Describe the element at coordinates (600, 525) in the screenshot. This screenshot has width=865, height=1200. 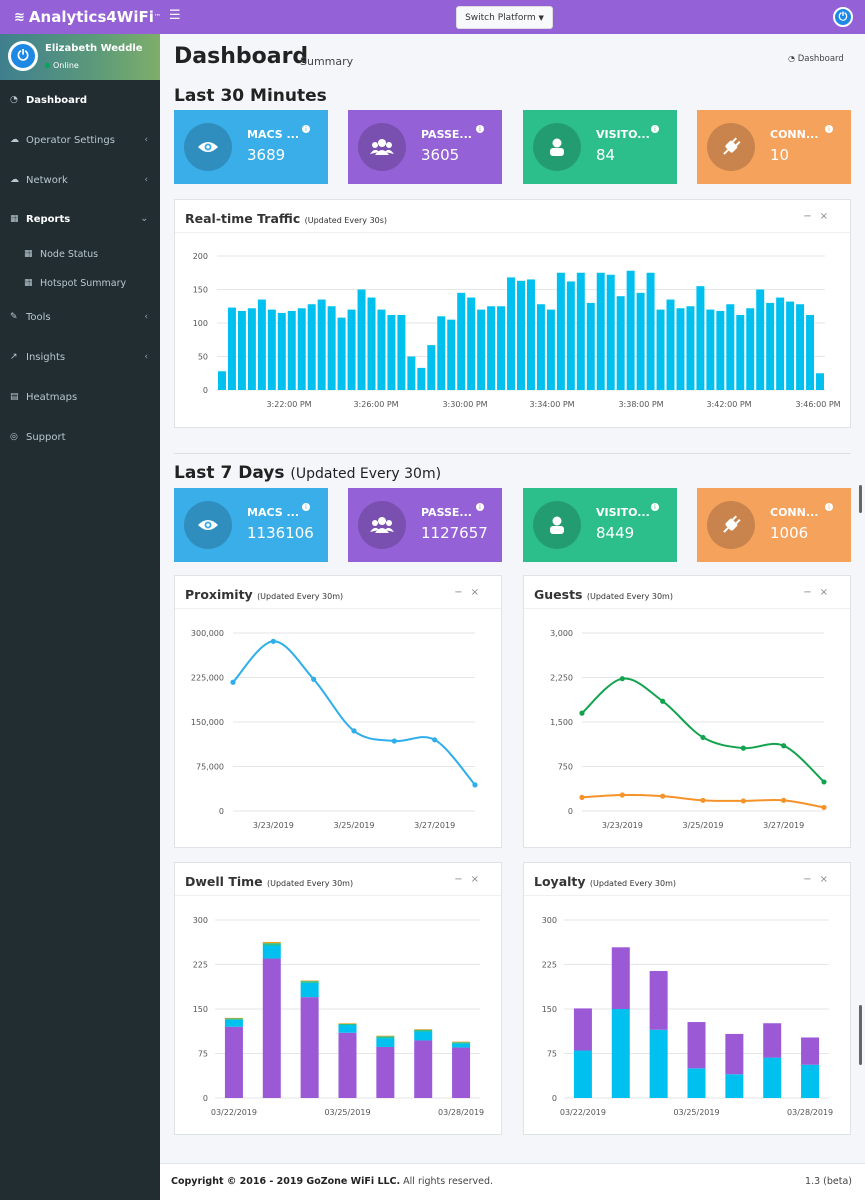
I see `info-box-visitors: VISITO... 8449 i` at that location.